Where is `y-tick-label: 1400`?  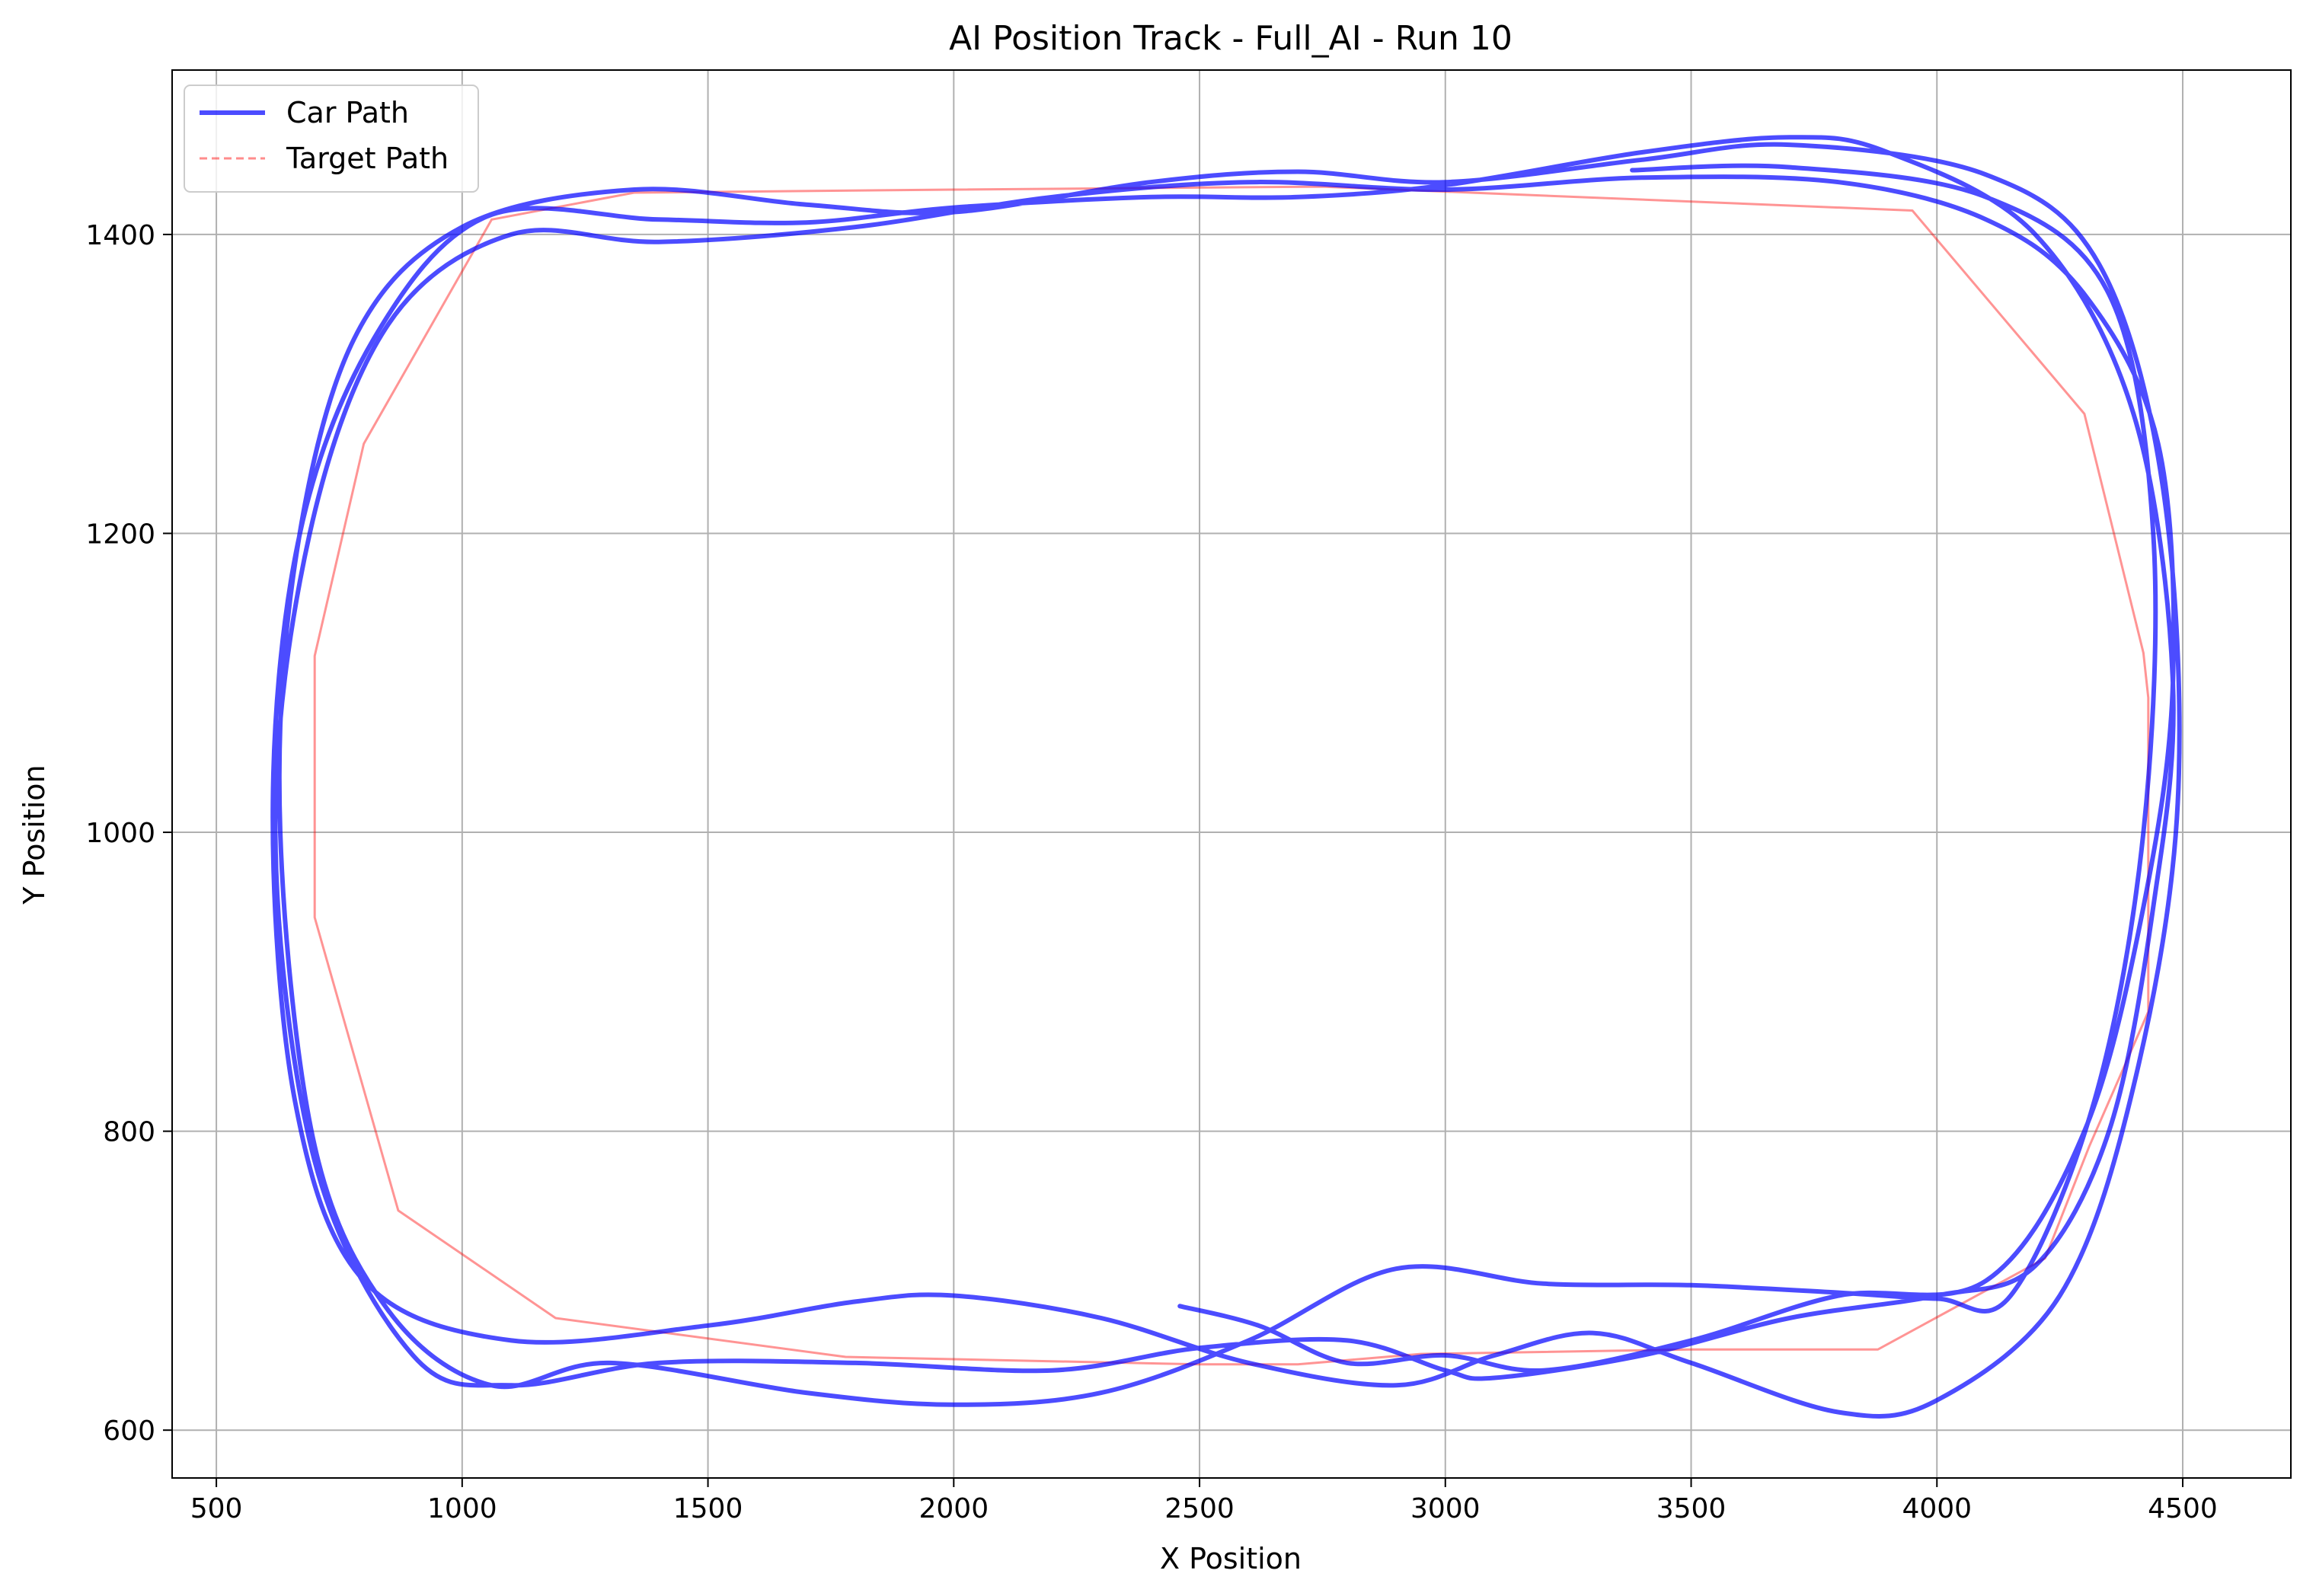 y-tick-label: 1400 is located at coordinates (120, 235).